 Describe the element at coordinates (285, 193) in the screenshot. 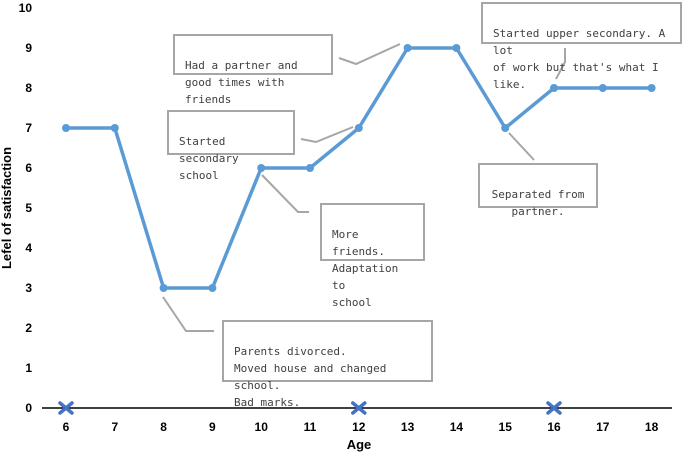

I see `leader-friends` at that location.